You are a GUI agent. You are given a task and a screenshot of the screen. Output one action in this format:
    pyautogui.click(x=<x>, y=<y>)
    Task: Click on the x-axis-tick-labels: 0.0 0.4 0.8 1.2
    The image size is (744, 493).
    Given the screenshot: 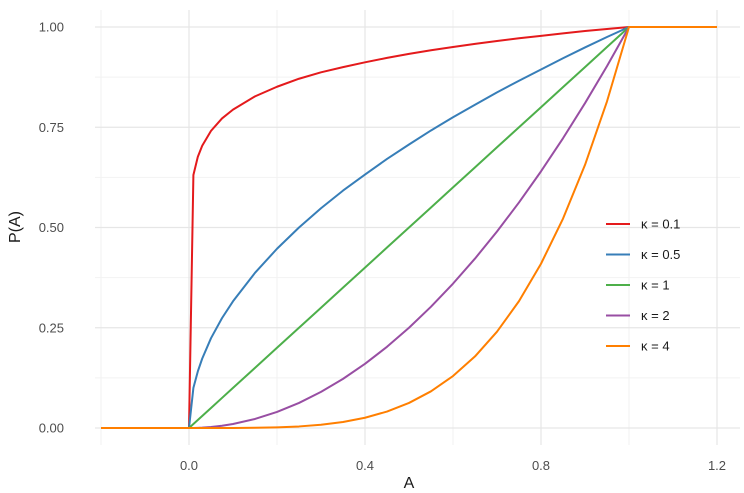 What is the action you would take?
    pyautogui.click(x=453, y=465)
    